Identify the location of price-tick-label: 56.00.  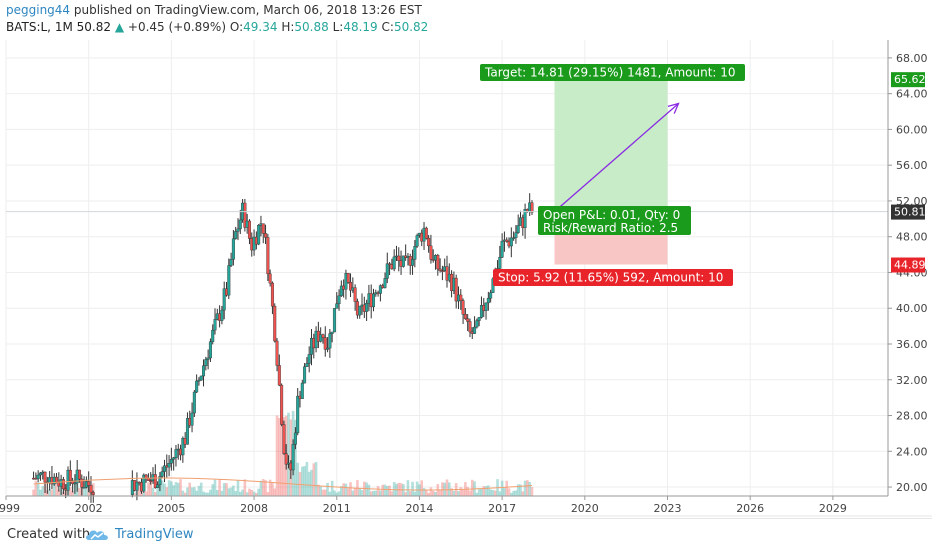
(912, 165).